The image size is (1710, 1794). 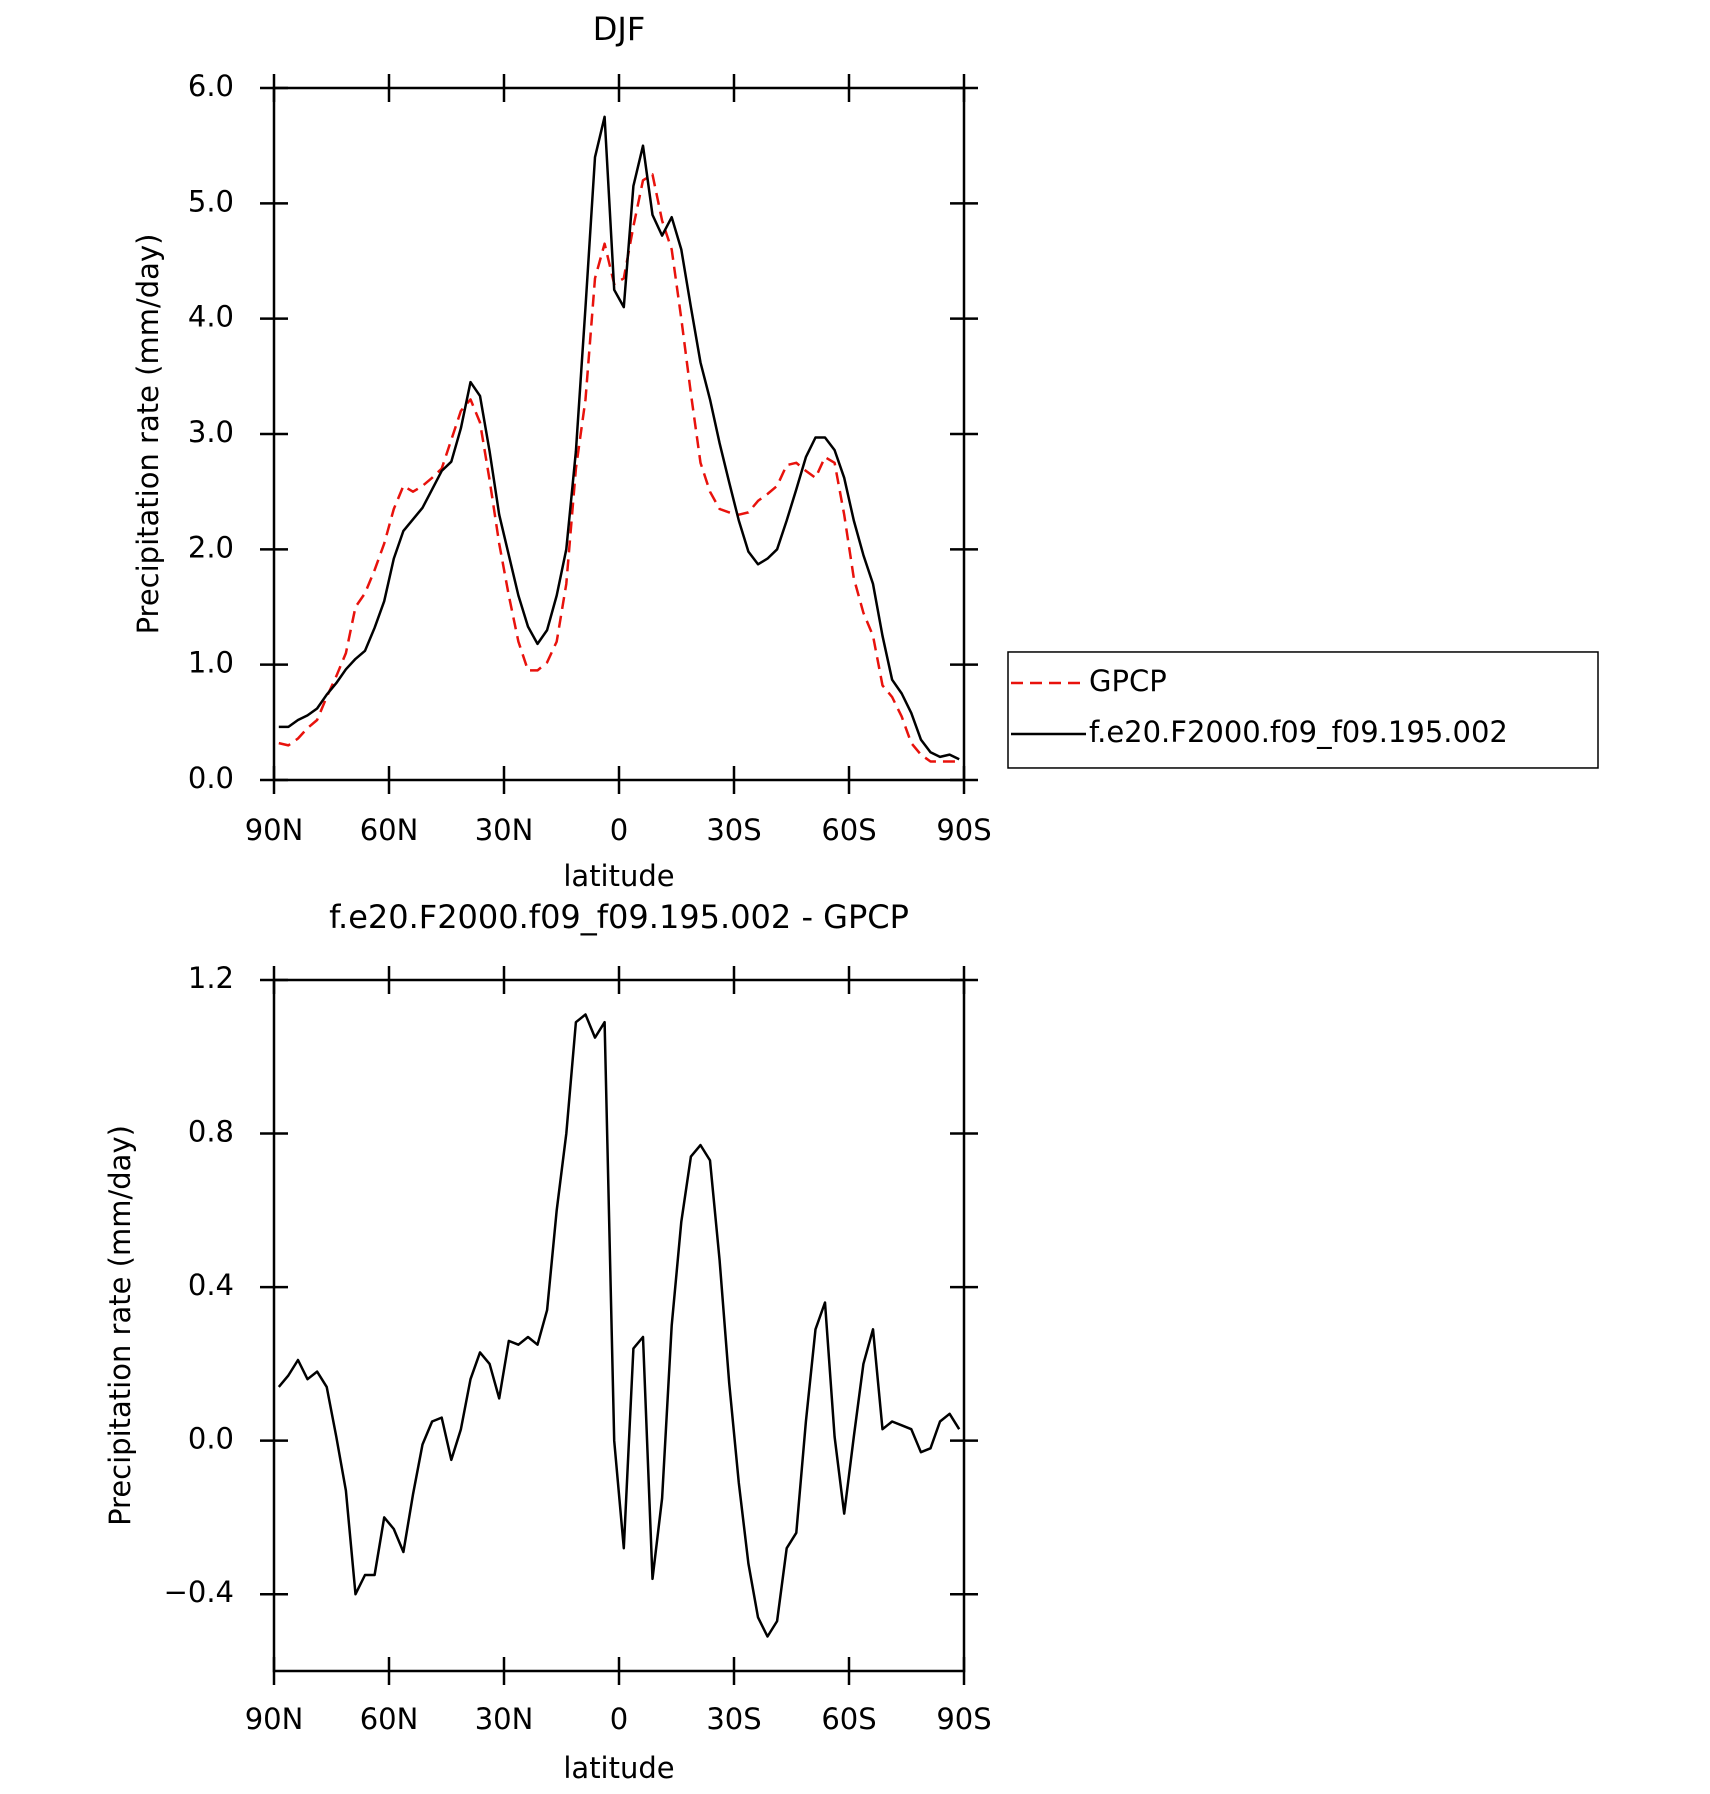 I want to click on y-tick-label: −0.4, so click(x=199, y=1592).